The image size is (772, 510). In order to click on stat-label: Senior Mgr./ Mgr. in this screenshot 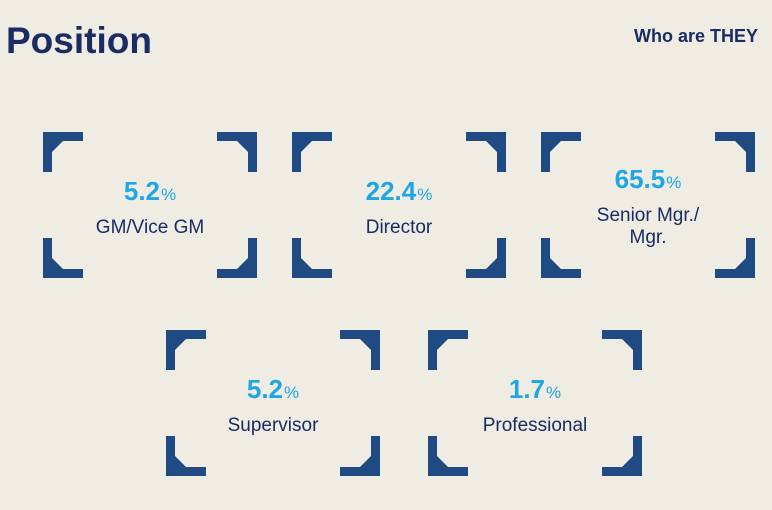, I will do `click(648, 226)`.